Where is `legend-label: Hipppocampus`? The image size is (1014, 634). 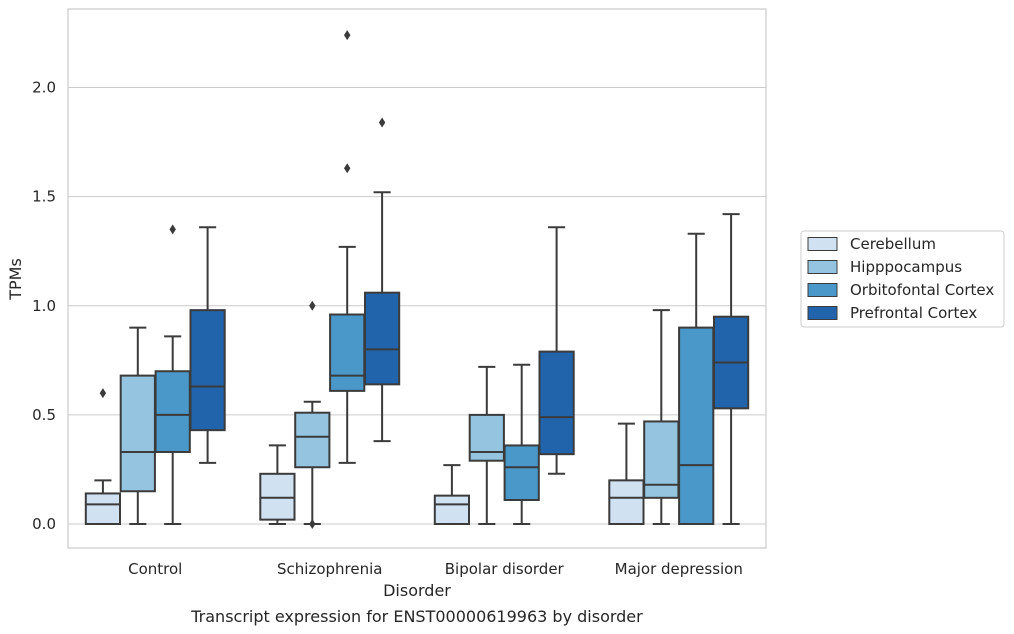 legend-label: Hipppocampus is located at coordinates (906, 267).